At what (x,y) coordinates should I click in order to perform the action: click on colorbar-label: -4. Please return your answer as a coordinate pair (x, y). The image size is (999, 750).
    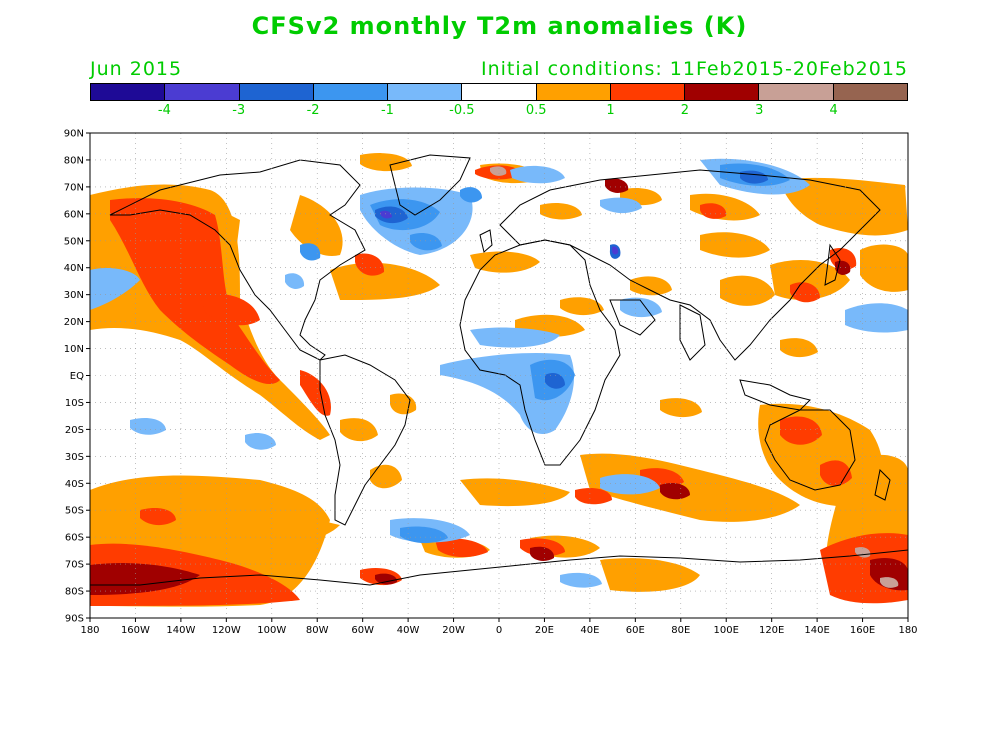
    Looking at the image, I should click on (164, 110).